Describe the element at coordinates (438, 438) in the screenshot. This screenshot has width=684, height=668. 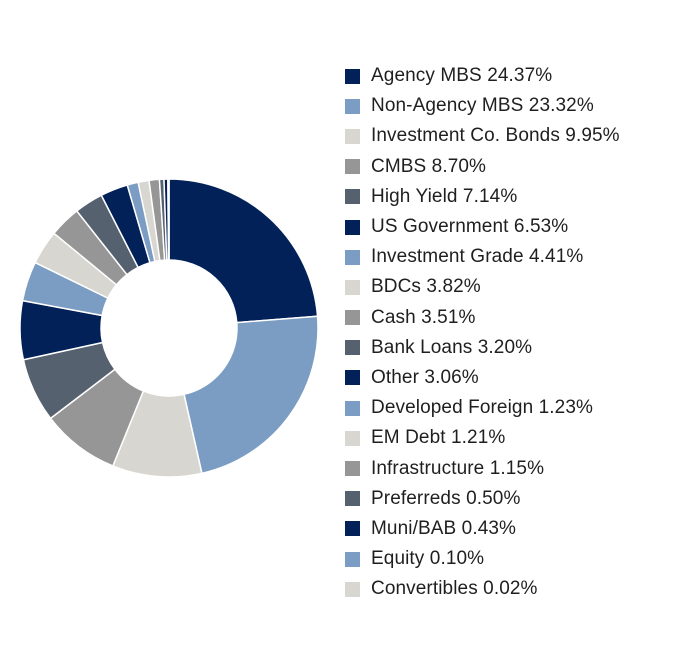
I see `legend-label: EM Debt 1.21%` at that location.